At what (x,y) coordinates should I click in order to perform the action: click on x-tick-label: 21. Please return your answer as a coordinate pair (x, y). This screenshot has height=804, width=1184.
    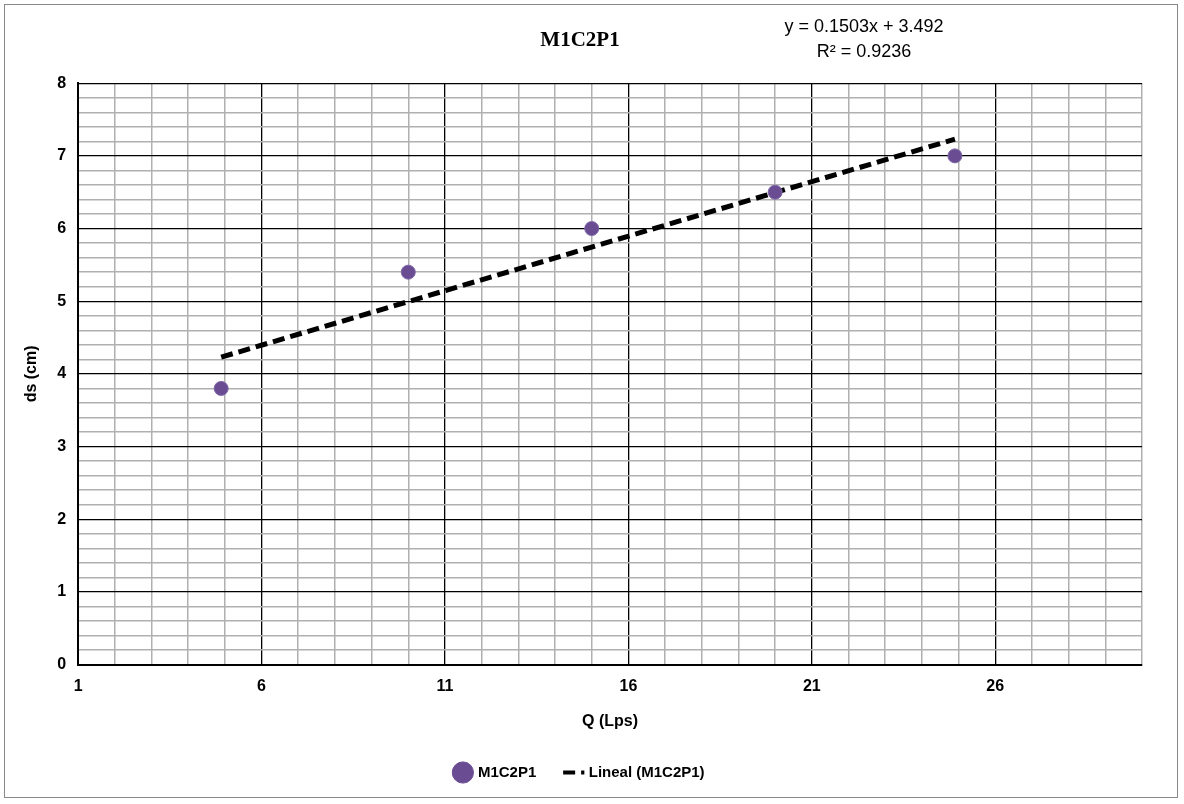
    Looking at the image, I should click on (811, 685).